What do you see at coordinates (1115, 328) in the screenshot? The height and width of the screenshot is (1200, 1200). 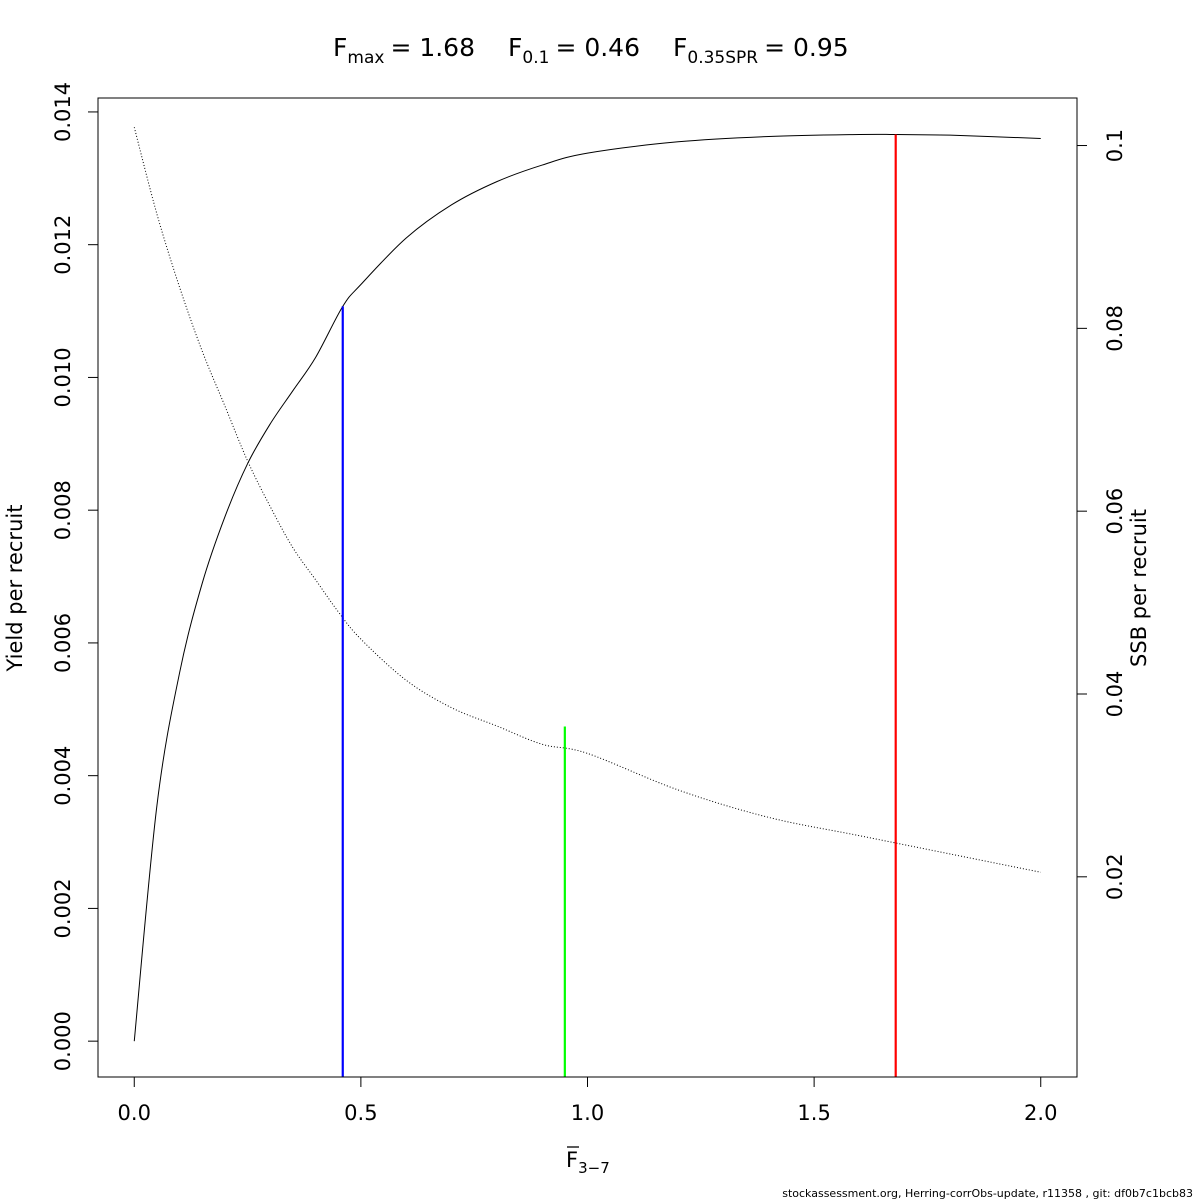 I see `y-right-tick-label: 0.08` at bounding box center [1115, 328].